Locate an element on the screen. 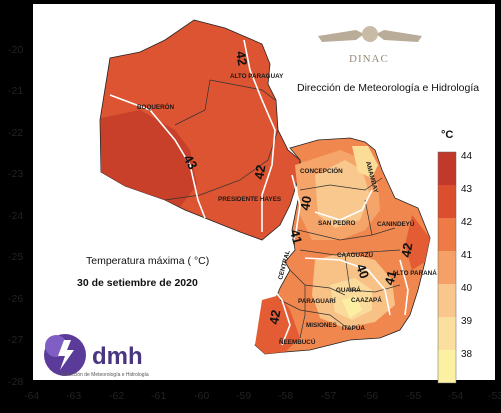 The image size is (501, 413). x-tick-label: -58 is located at coordinates (285, 396).